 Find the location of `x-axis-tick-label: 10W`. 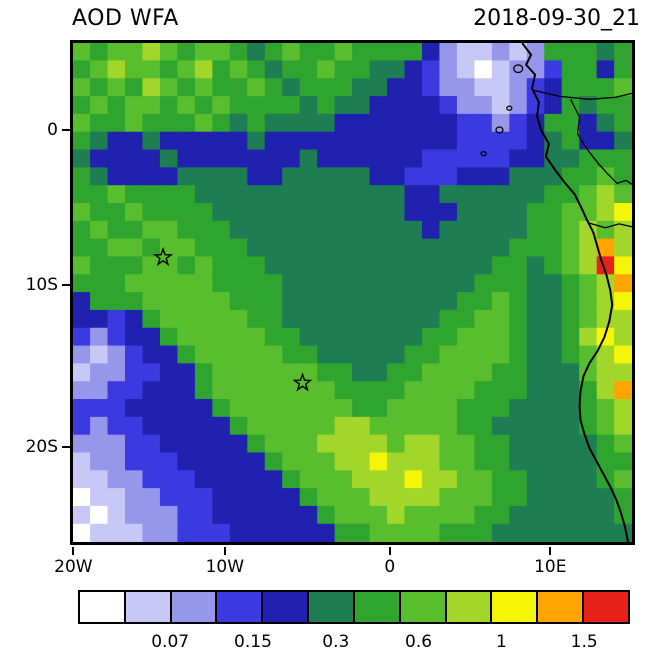

x-axis-tick-label: 10W is located at coordinates (225, 567).